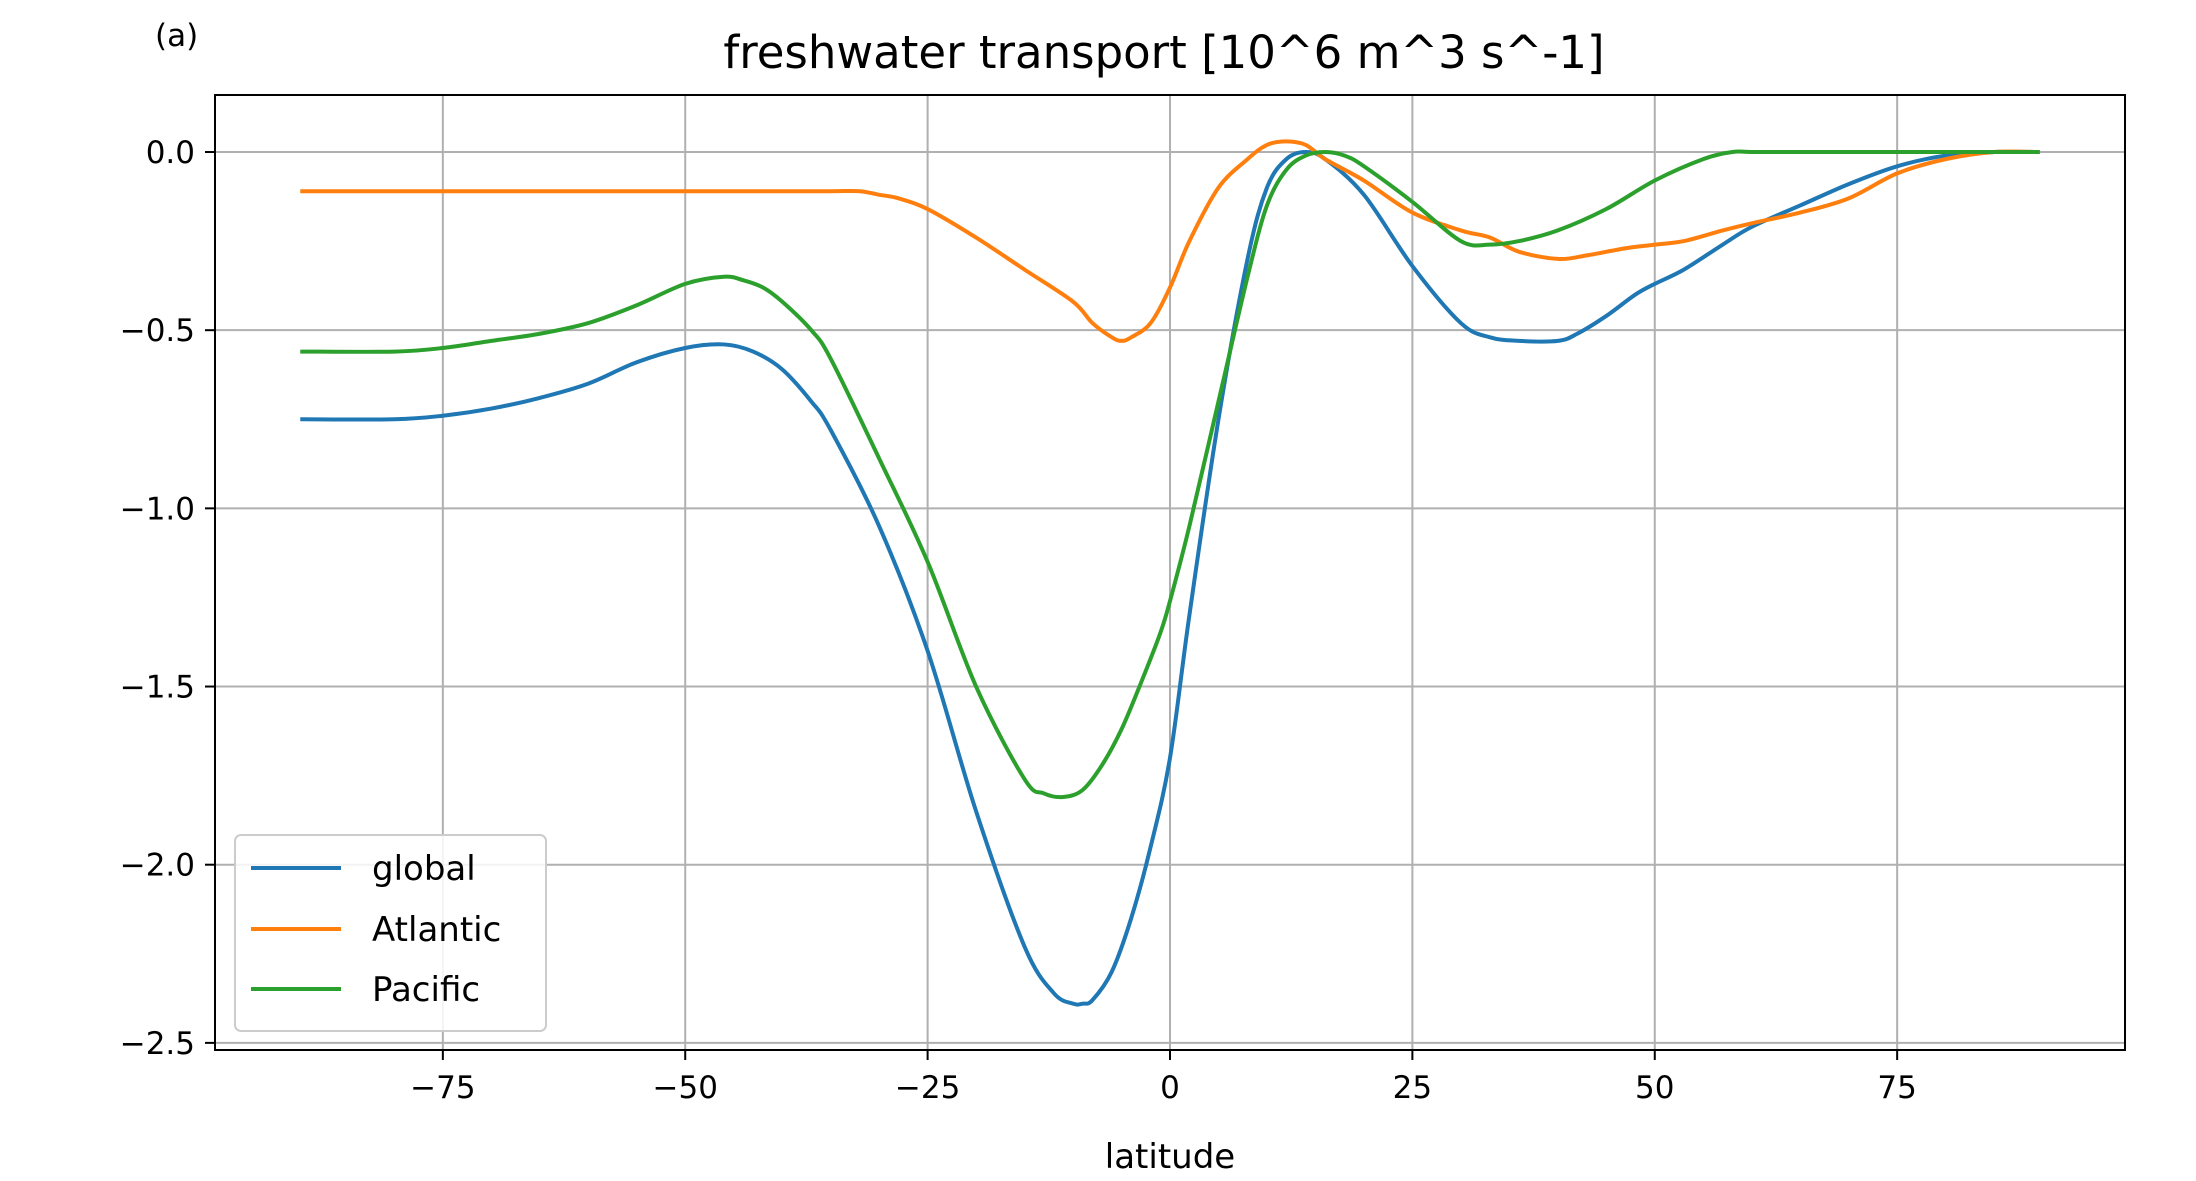 The image size is (2196, 1181). What do you see at coordinates (436, 930) in the screenshot?
I see `legend-label-atlantic: Atlantic` at bounding box center [436, 930].